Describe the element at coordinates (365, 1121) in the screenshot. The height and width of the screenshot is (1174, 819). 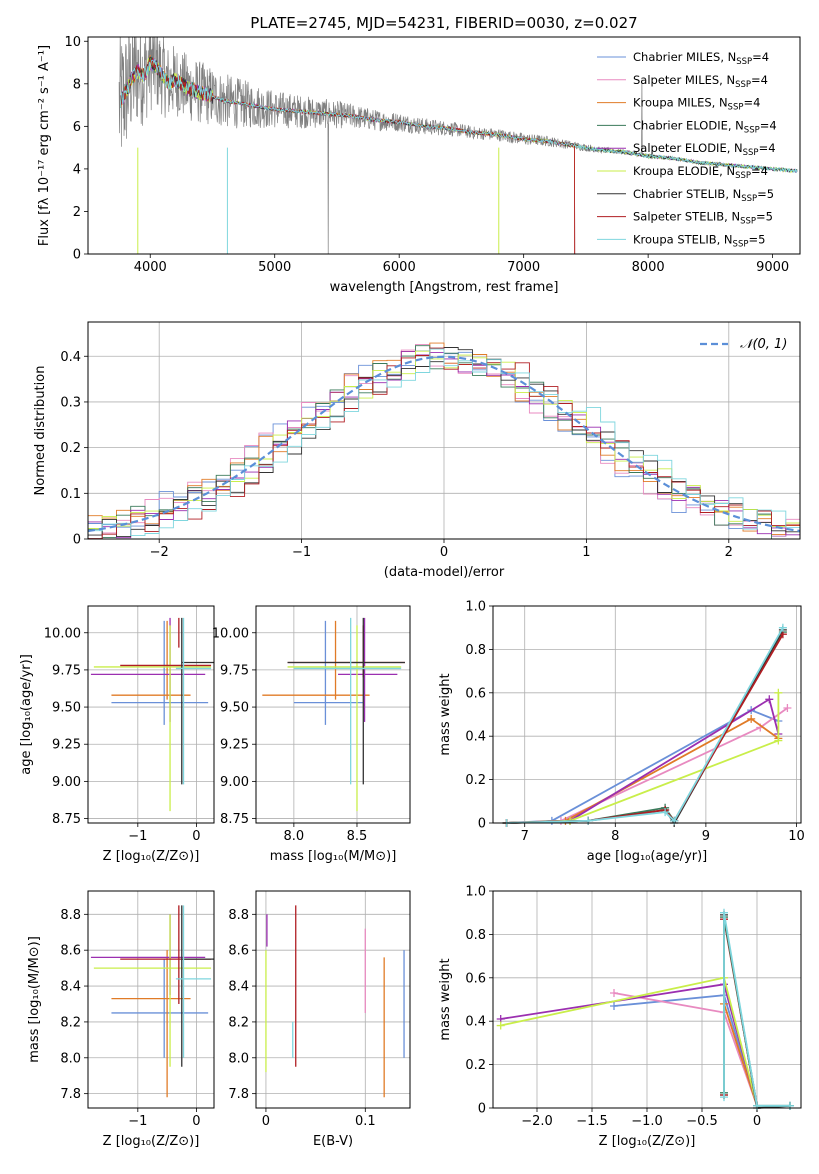
I see `x-tick-label: 0.1` at that location.